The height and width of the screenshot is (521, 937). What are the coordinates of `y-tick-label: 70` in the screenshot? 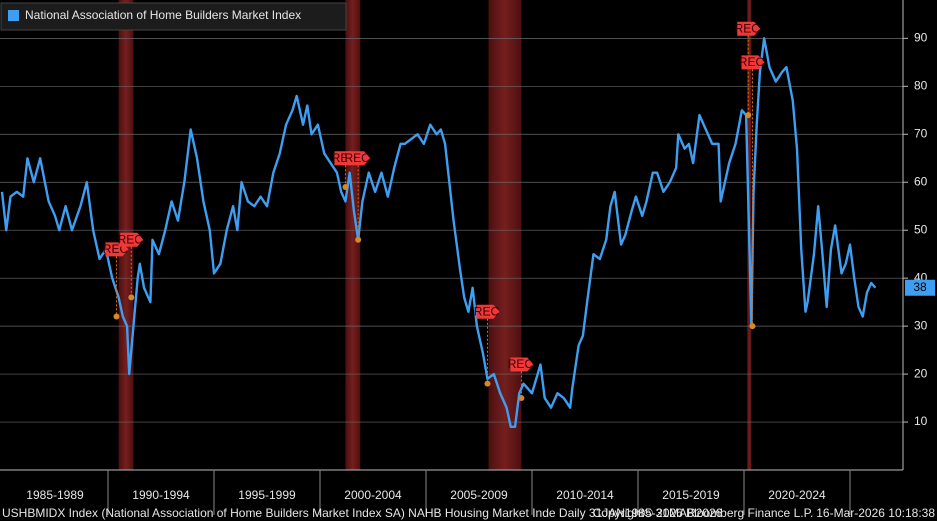 It's located at (921, 133).